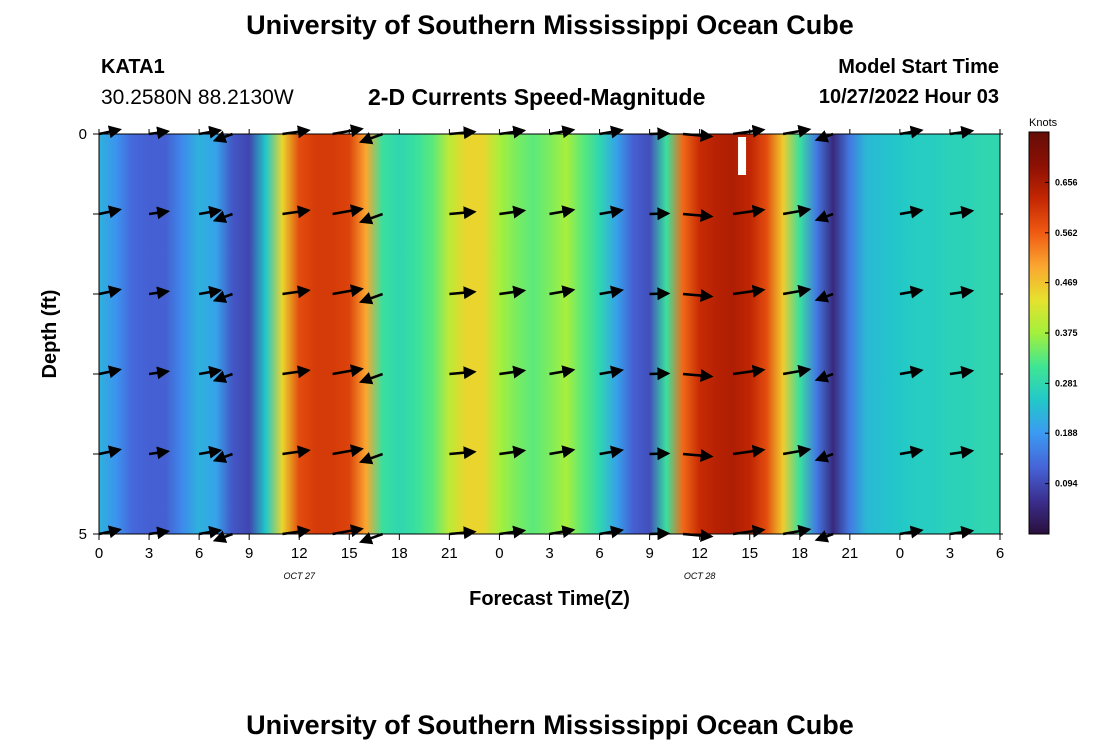 Image resolution: width=1100 pixels, height=750 pixels. I want to click on colorbar-tick-label: 0.656, so click(1066, 182).